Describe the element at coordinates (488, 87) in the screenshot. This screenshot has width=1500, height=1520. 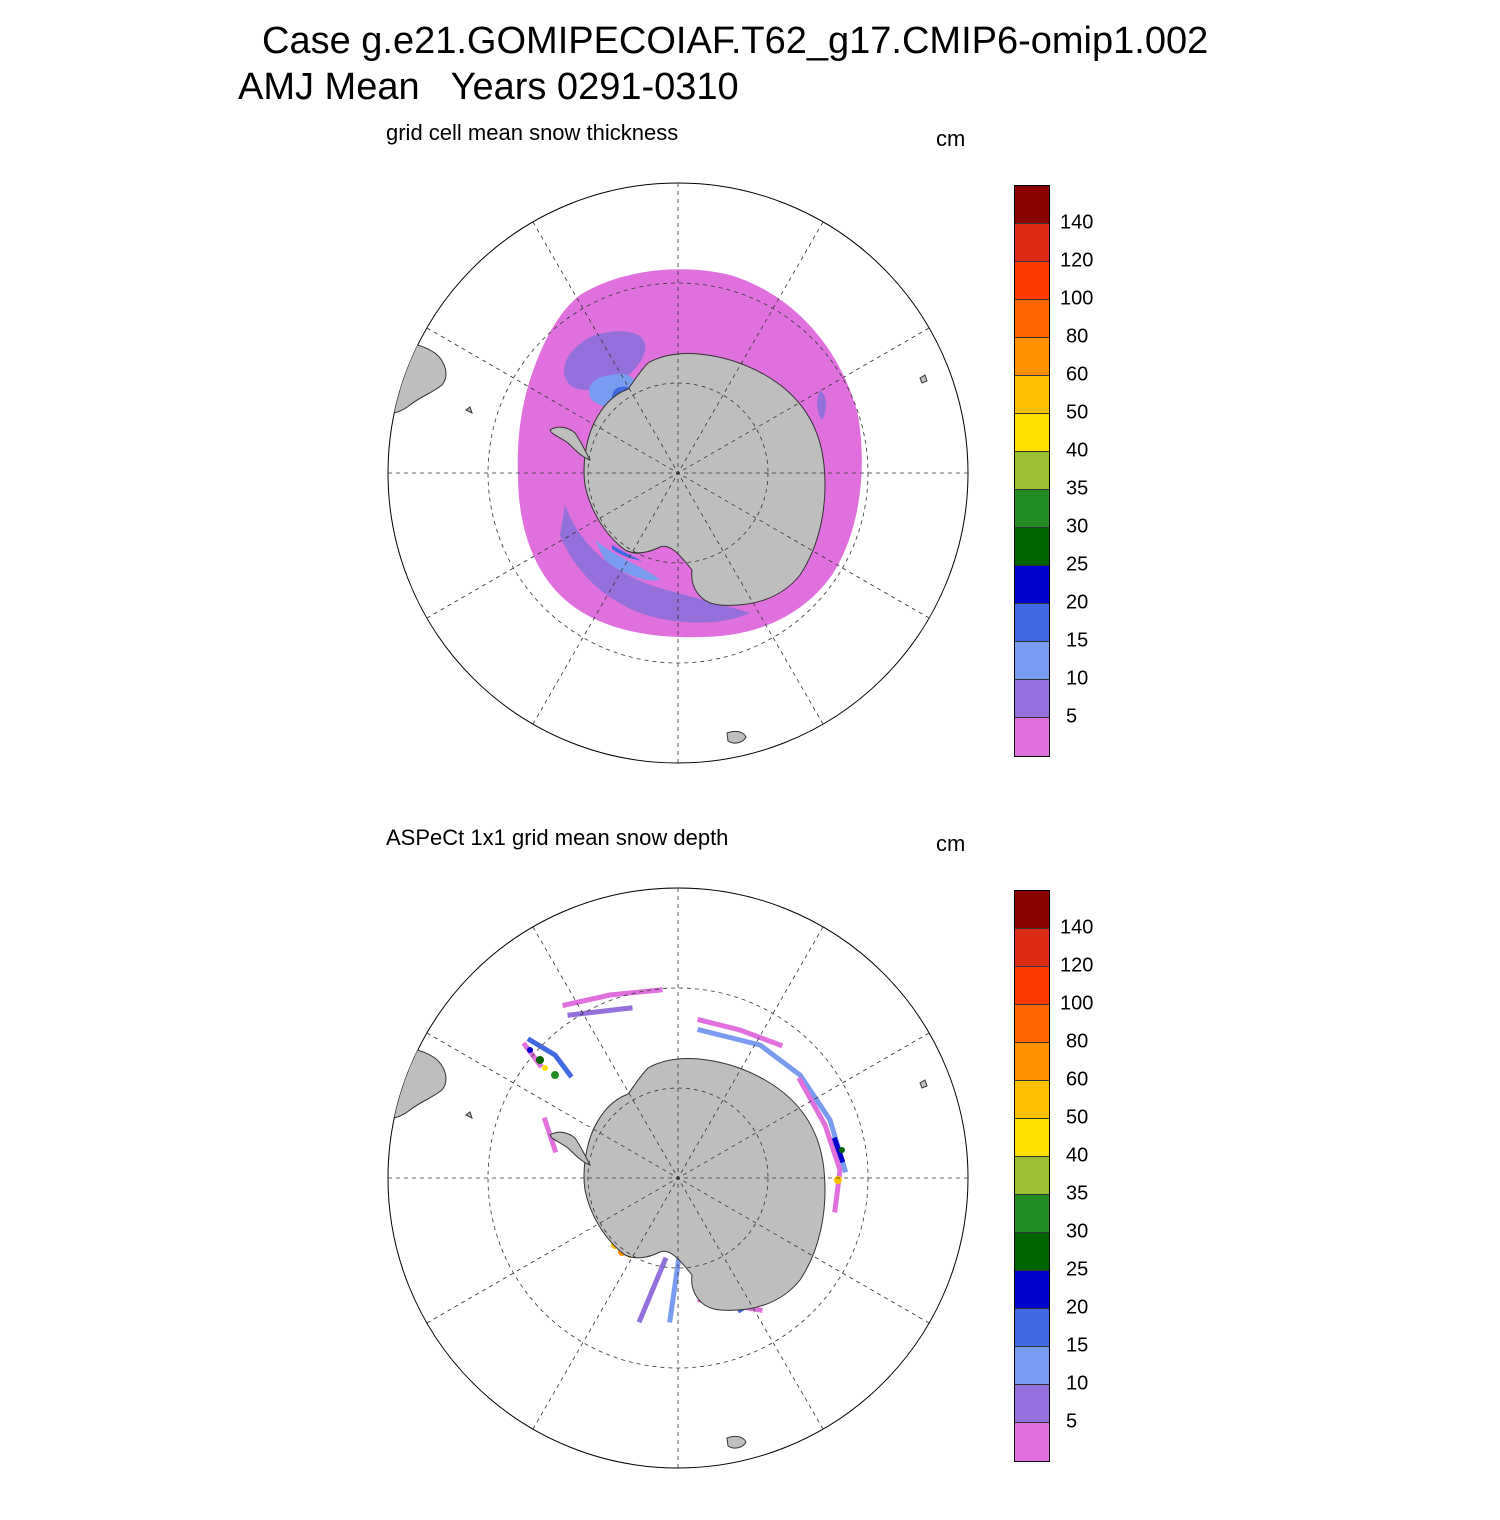
I see `figure-title-period: AMJ Mean Years 0291-0310` at that location.